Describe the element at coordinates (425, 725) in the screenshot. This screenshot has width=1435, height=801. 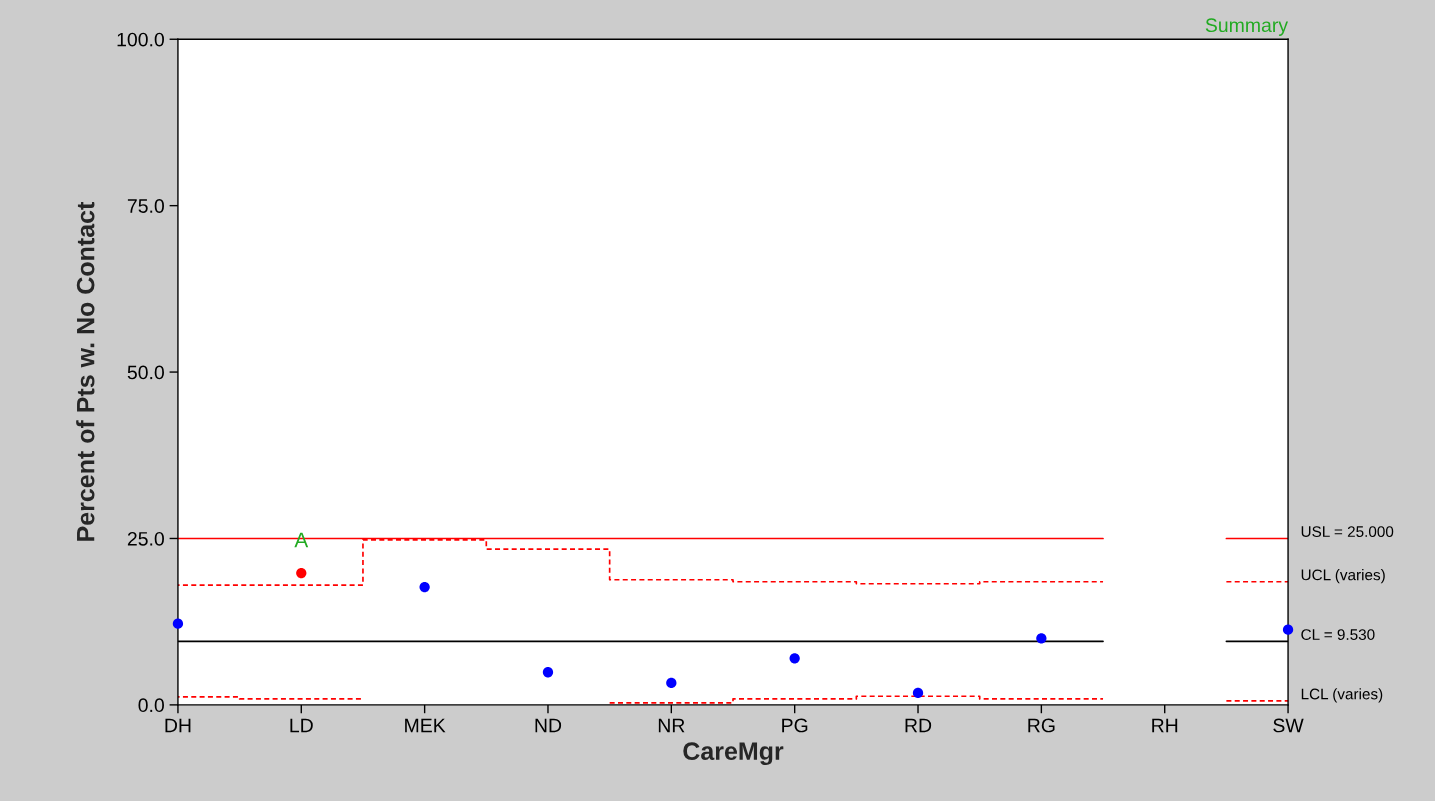
I see `x-tick-label: MEK` at that location.